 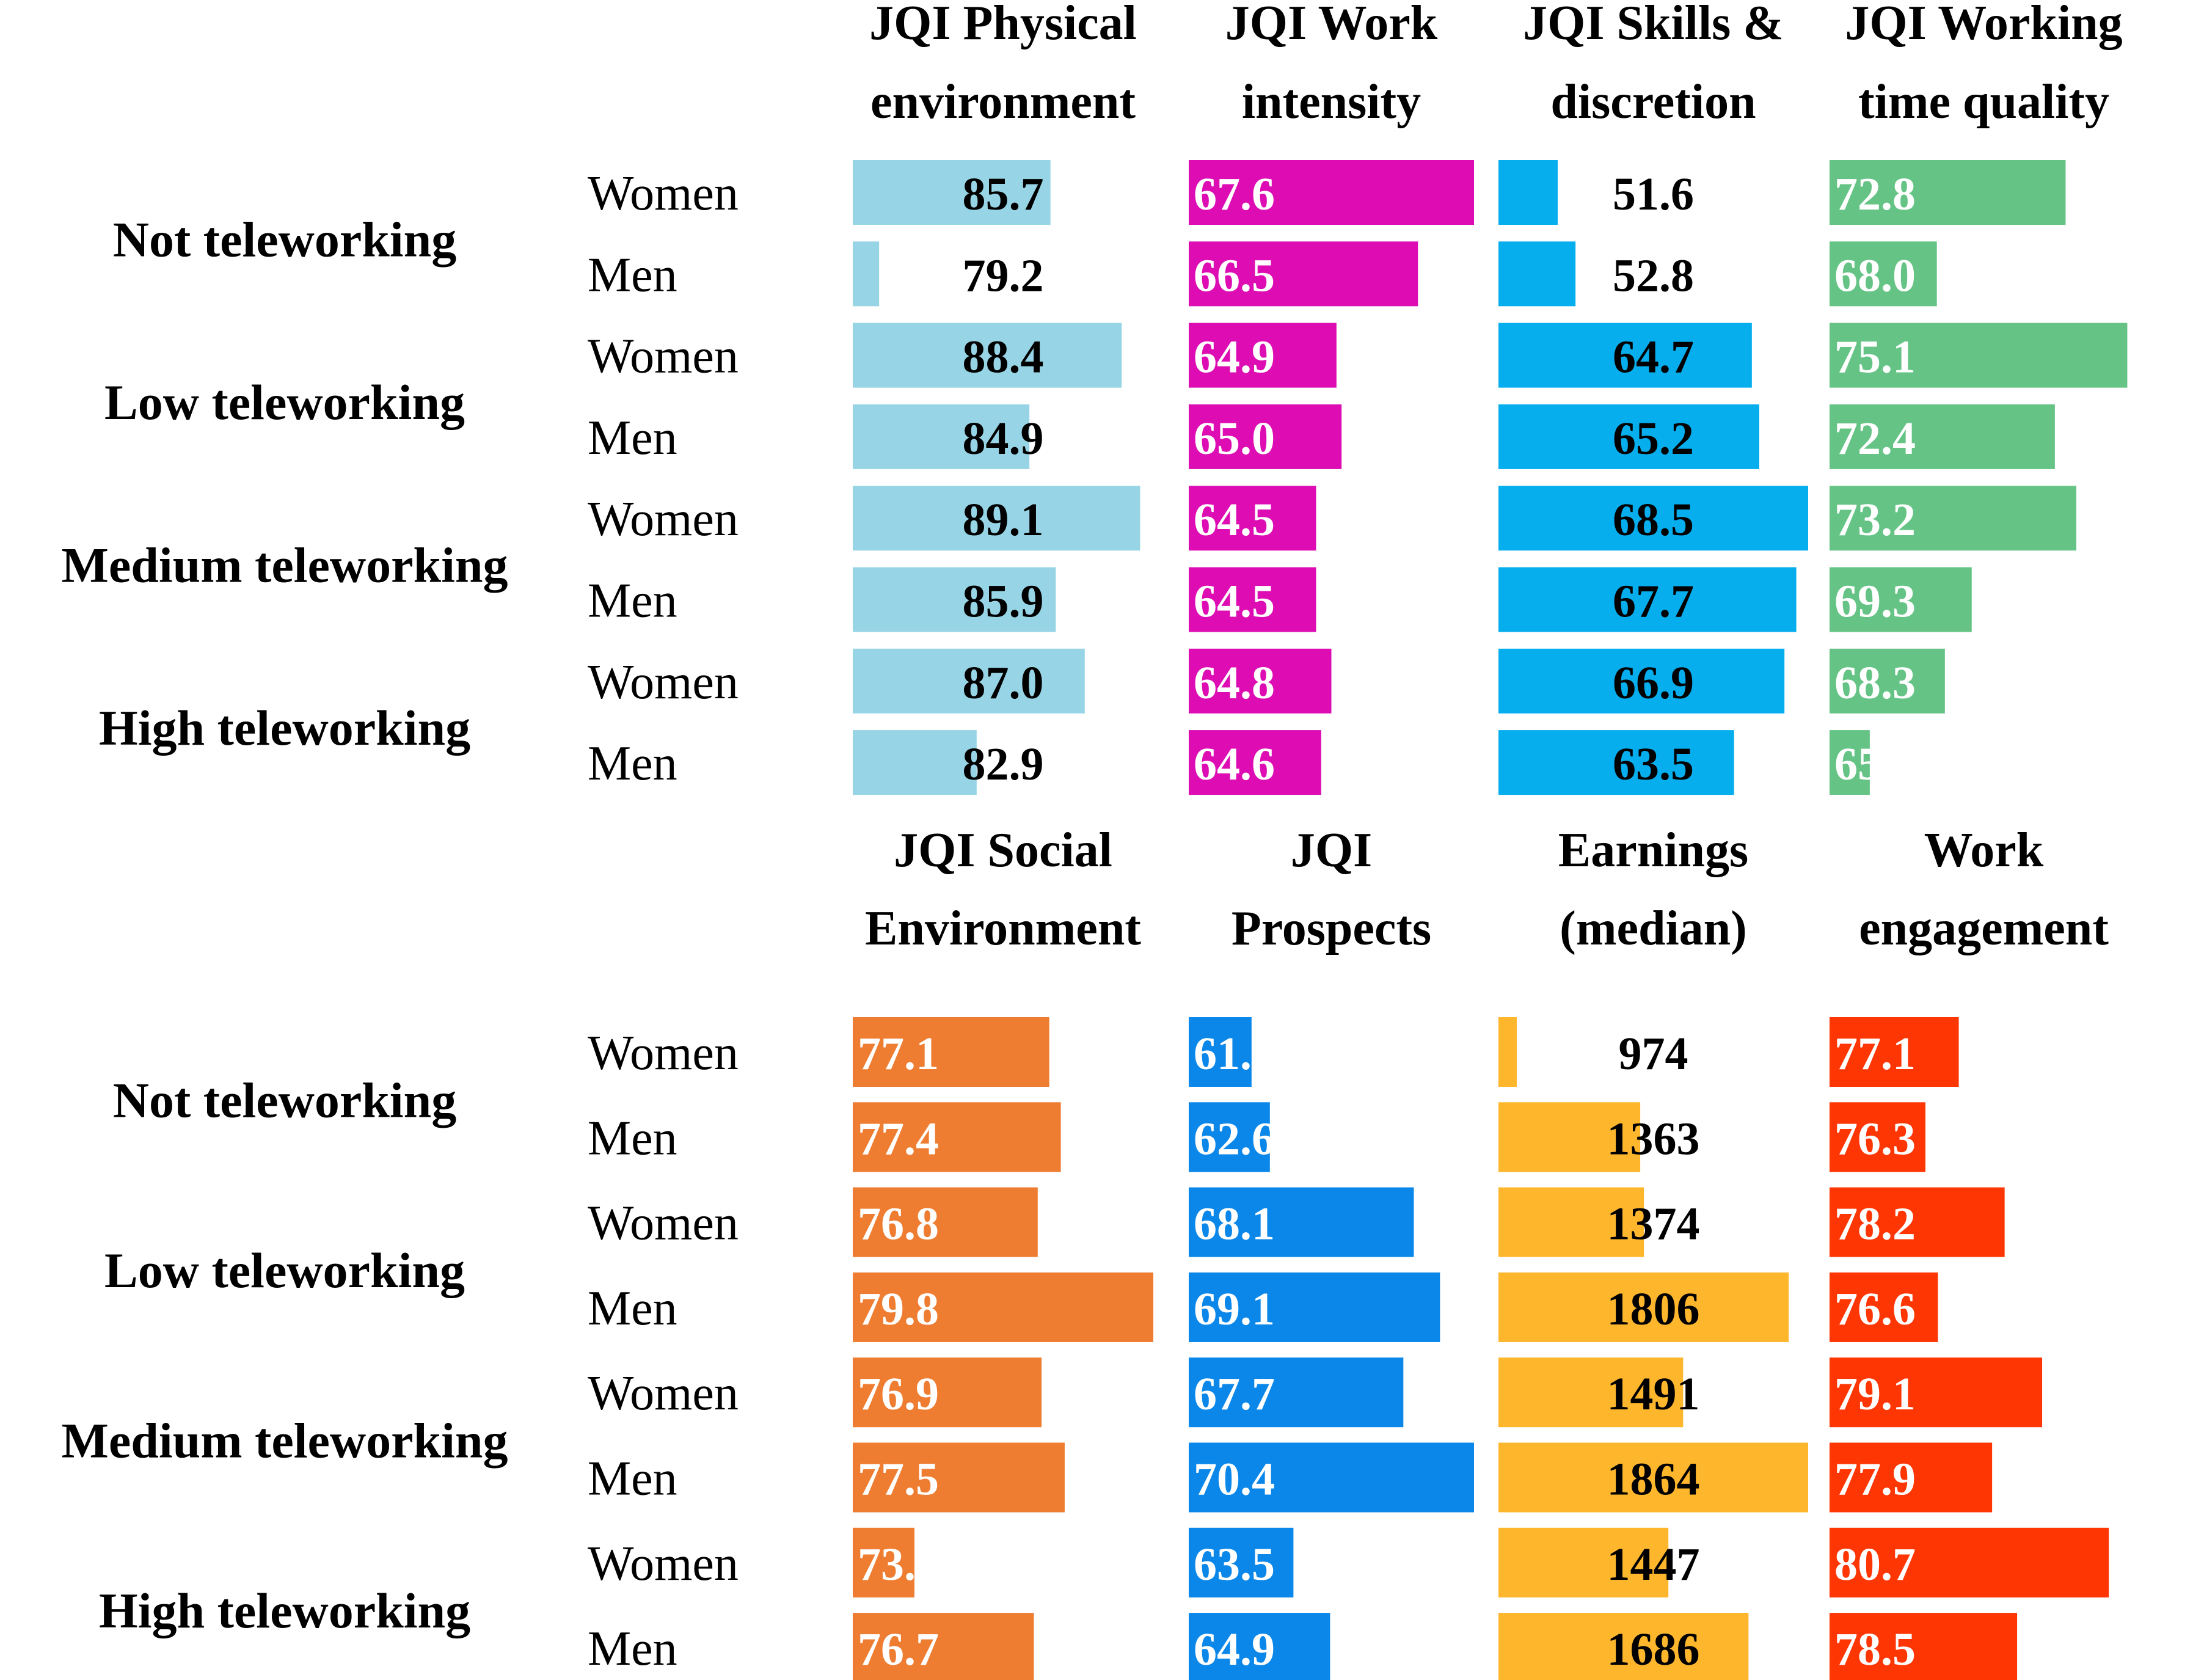 I want to click on value-label: 64.9, so click(x=1234, y=1649).